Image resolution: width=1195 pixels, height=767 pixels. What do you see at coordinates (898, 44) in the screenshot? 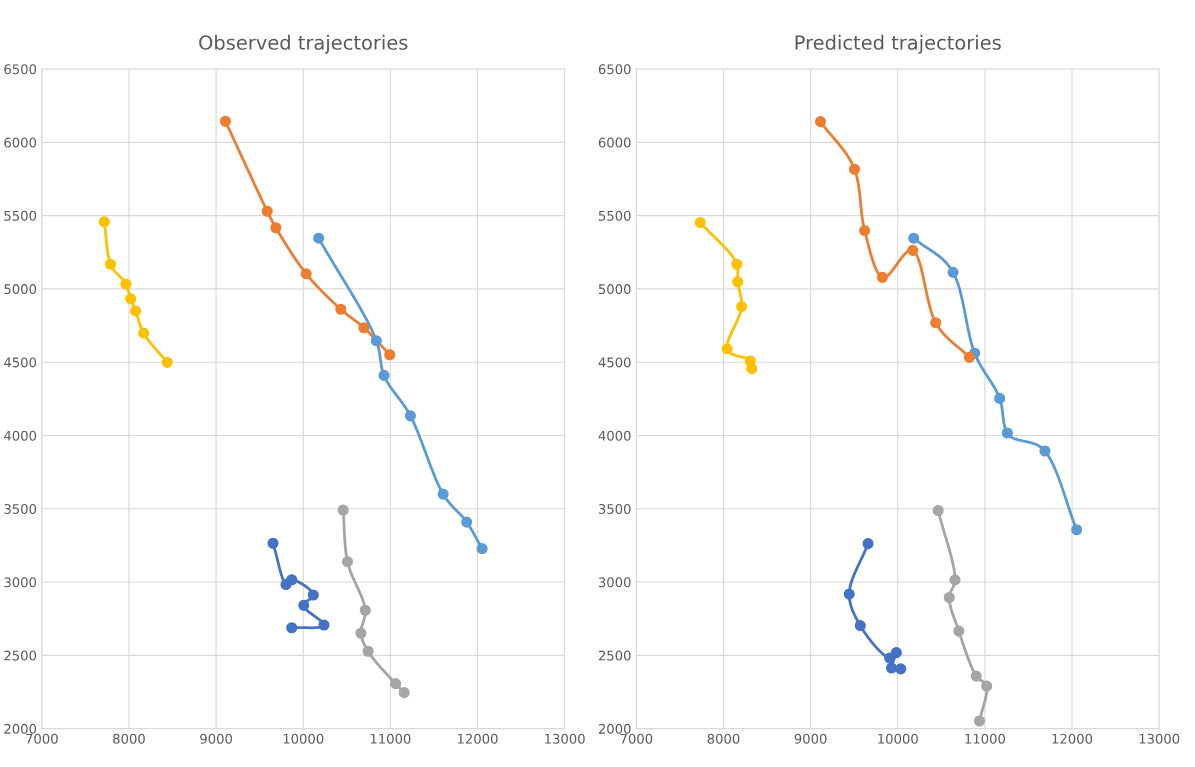
I see `chart-title: Predicted trajectories` at bounding box center [898, 44].